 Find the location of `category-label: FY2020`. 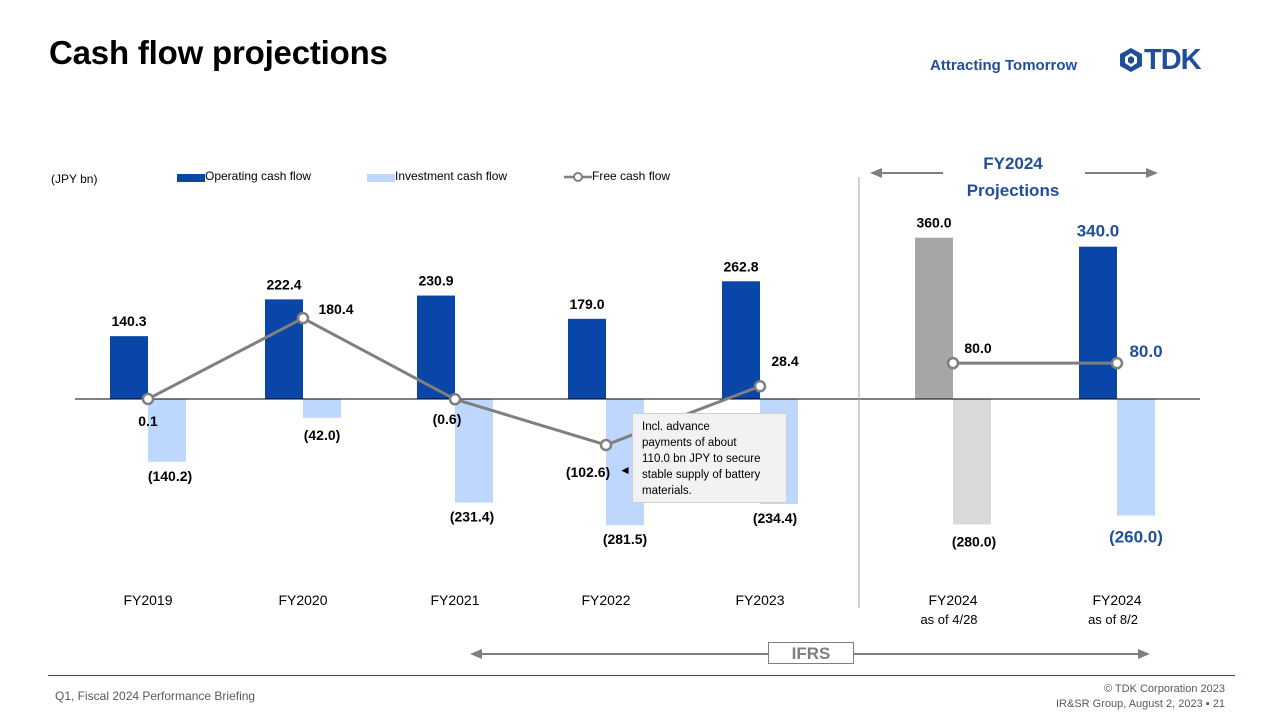

category-label: FY2020 is located at coordinates (302, 600).